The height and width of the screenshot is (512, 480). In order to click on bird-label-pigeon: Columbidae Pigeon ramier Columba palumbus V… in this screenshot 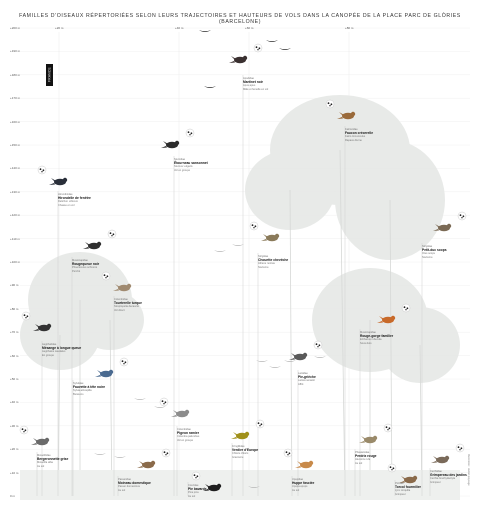, I will do `click(188, 435)`.